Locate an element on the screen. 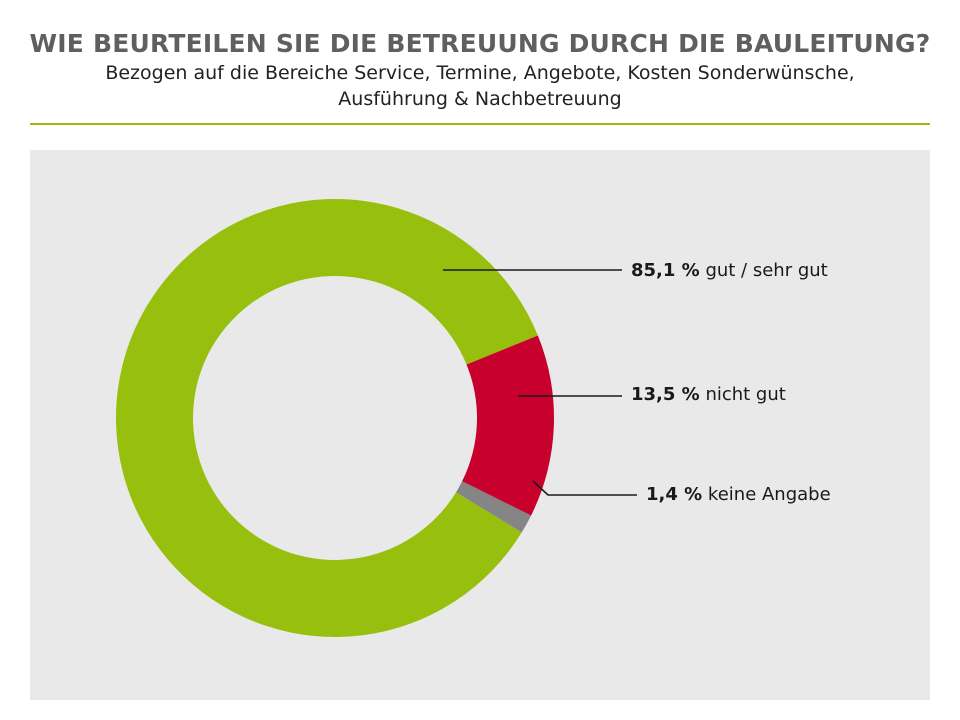 This screenshot has width=960, height=720. slice-category-label: nicht gut is located at coordinates (743, 394).